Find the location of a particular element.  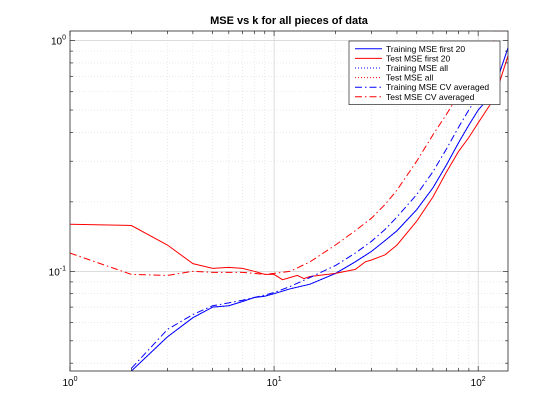

legend-box is located at coordinates (424, 72).